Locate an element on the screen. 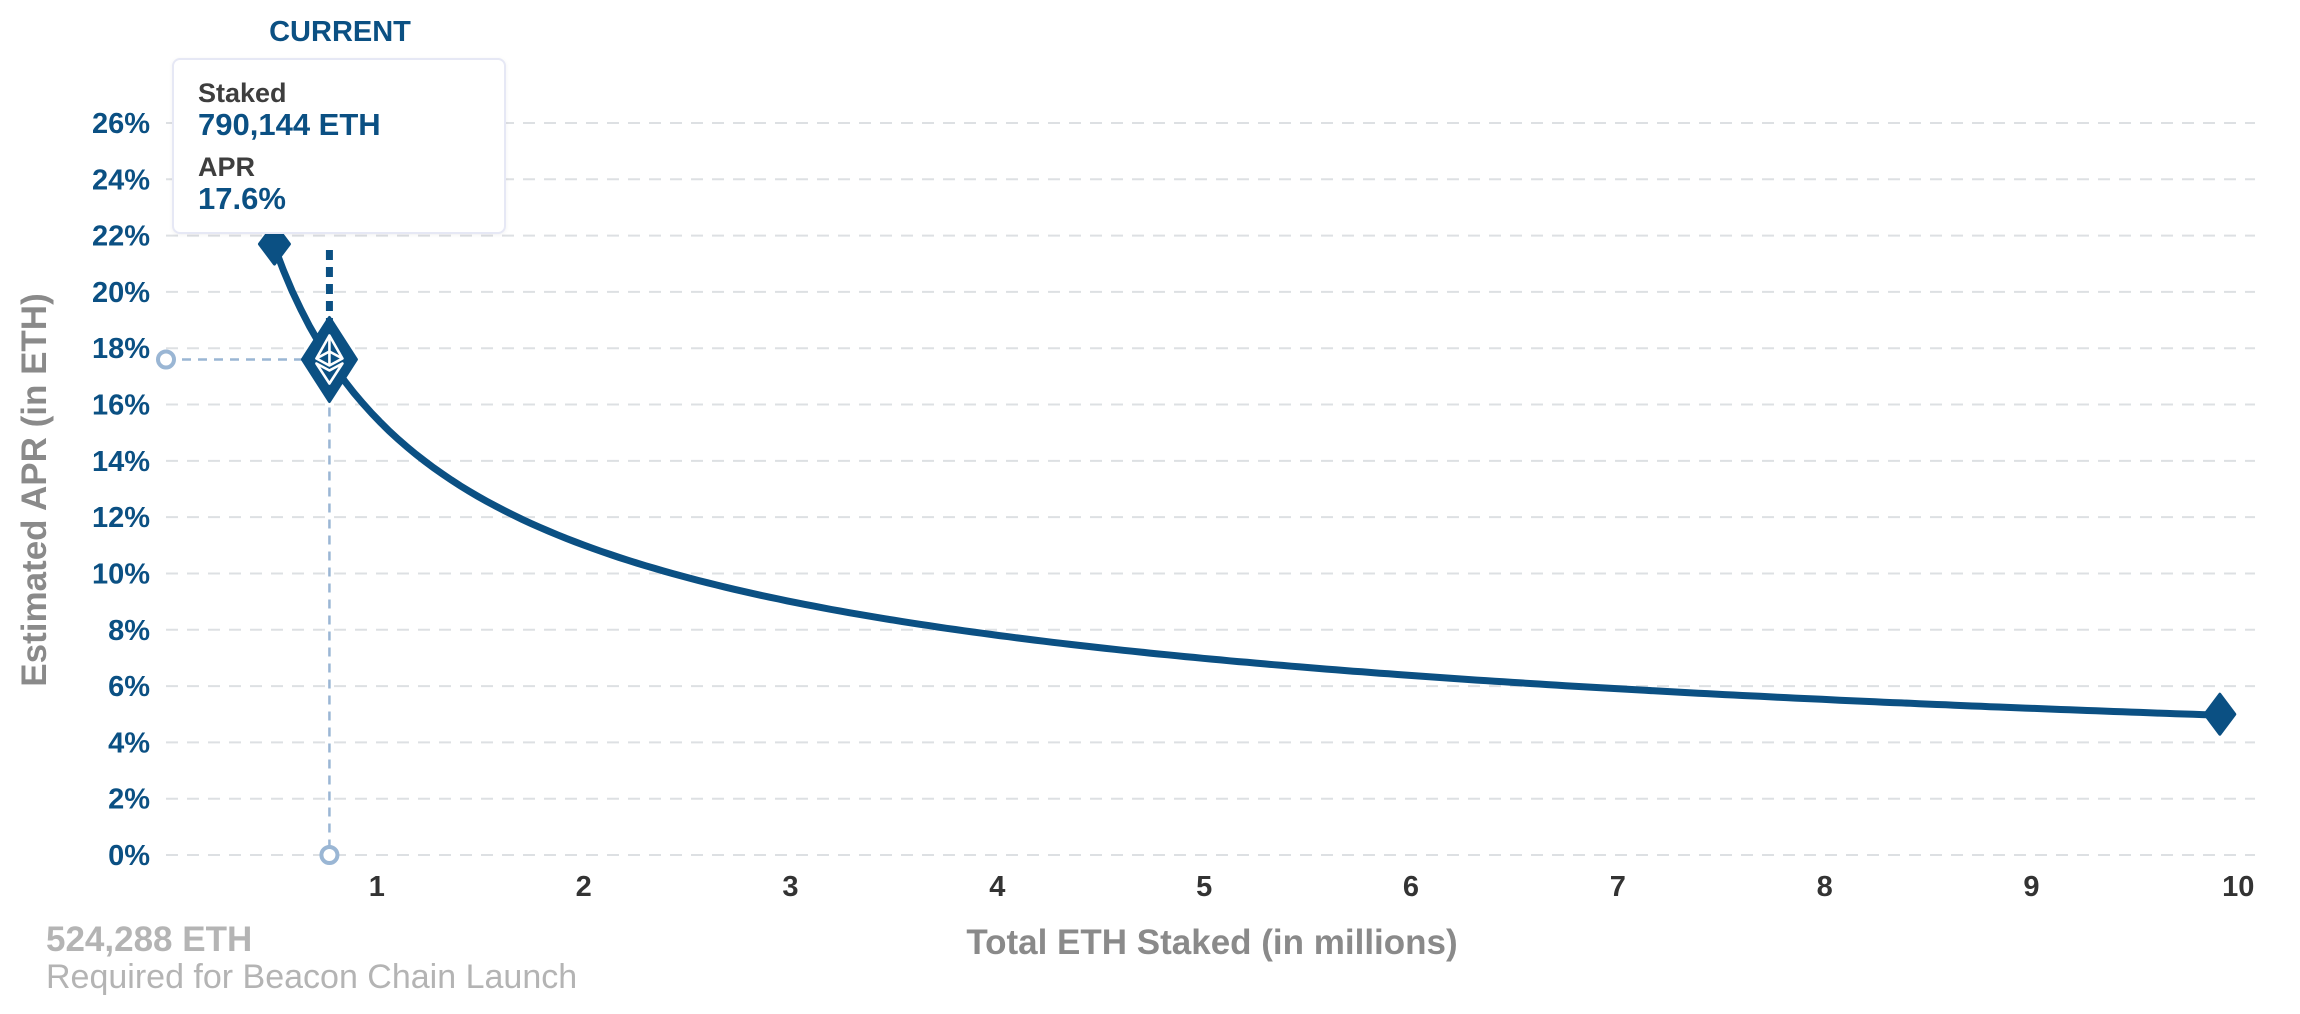 The height and width of the screenshot is (1014, 2300). ethereum-diamond-icon is located at coordinates (329, 359).